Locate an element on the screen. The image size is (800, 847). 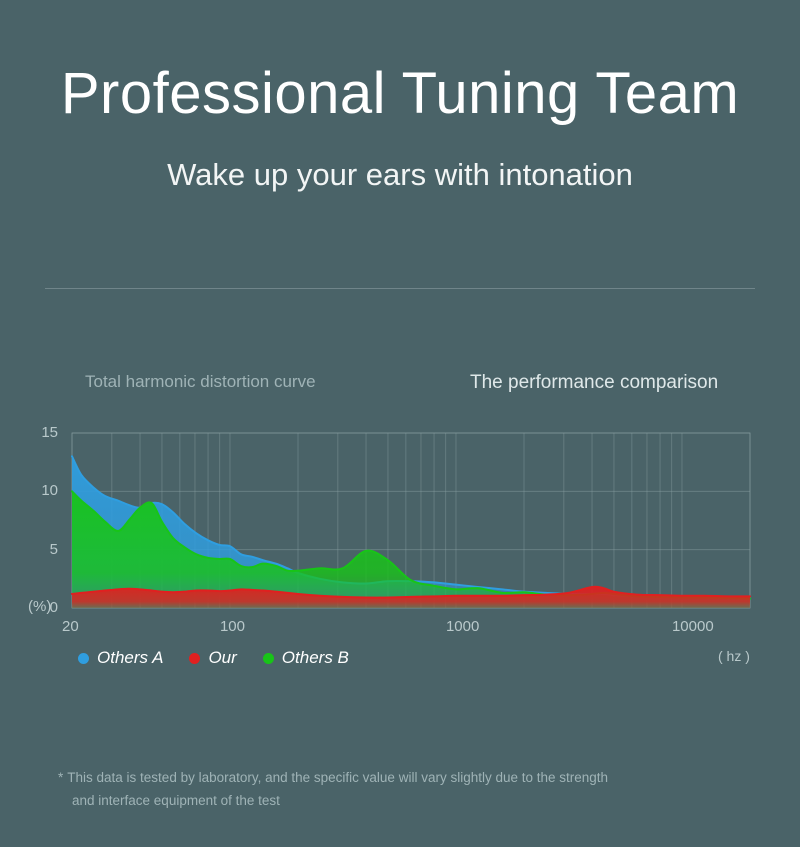
page-subtitle: Wake up your ears with intonation is located at coordinates (400, 174).